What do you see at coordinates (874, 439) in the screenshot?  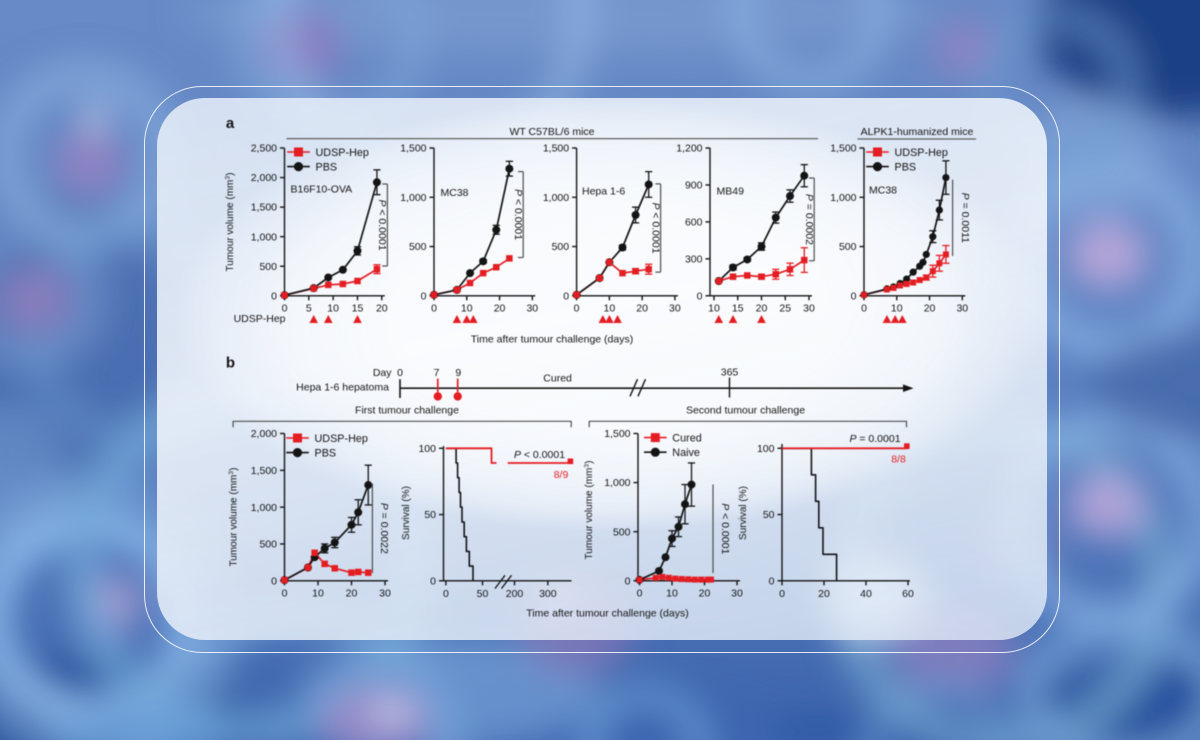 I see `svg-text: P = 0.0001` at bounding box center [874, 439].